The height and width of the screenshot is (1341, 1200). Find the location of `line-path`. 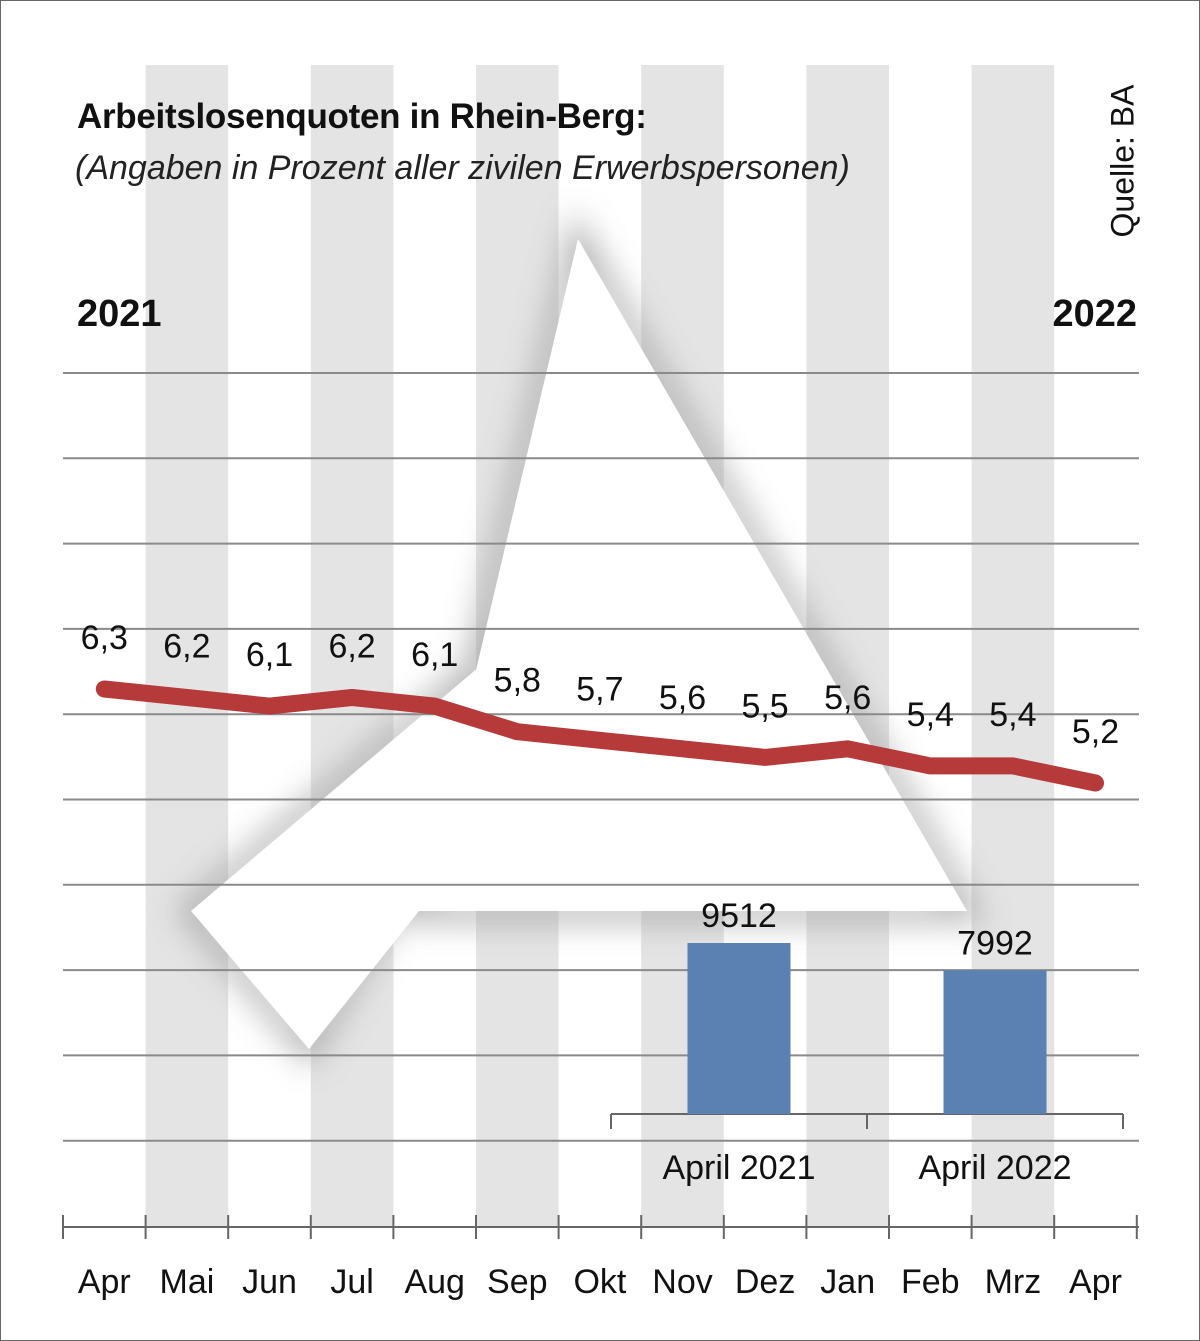

line-path is located at coordinates (599, 736).